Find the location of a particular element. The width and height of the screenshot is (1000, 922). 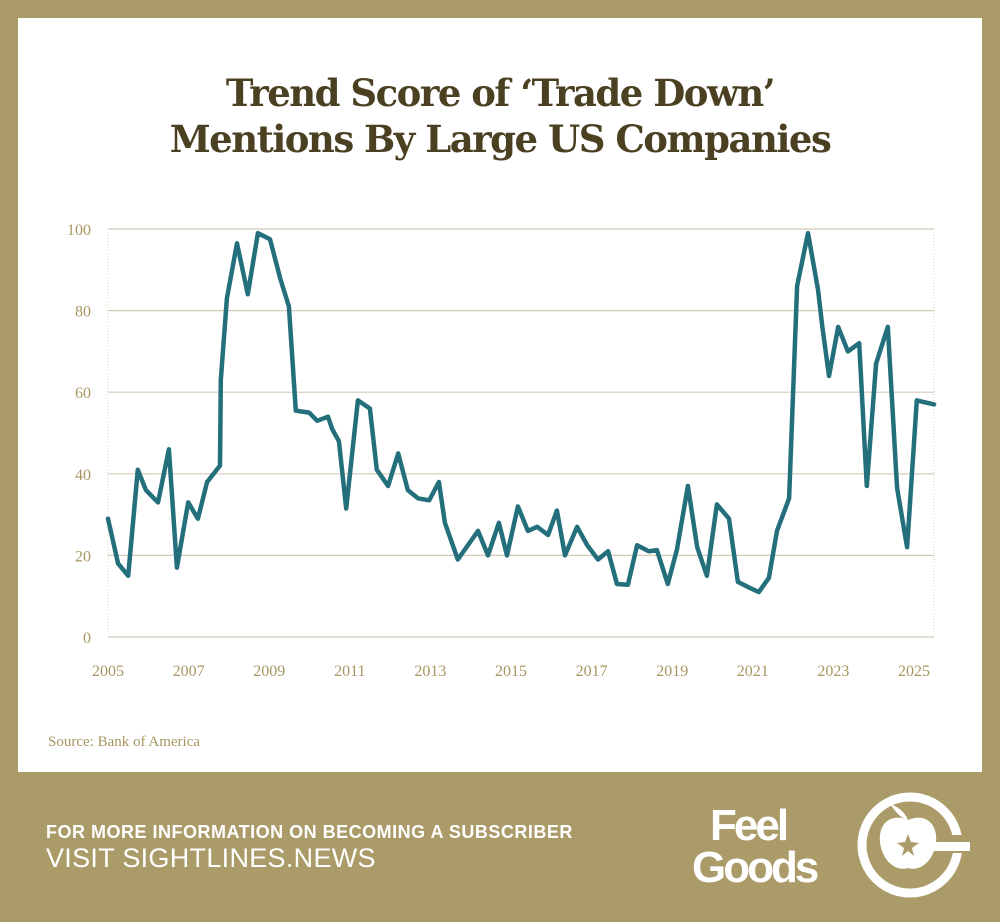

title-line-1: Trend Score of ‘Trade Down’ is located at coordinates (500, 93).